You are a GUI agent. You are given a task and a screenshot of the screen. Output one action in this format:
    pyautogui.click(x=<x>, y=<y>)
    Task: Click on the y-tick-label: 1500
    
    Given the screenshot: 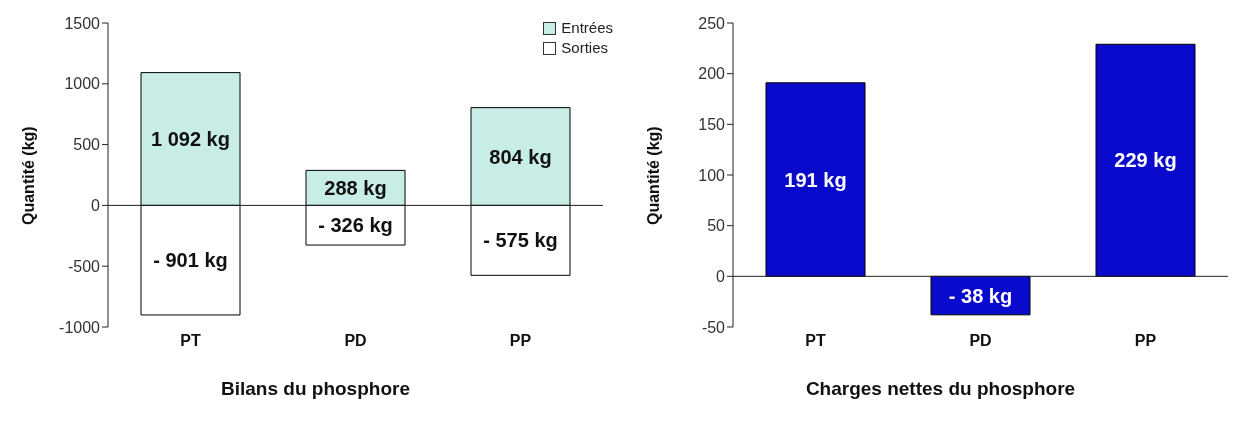 What is the action you would take?
    pyautogui.click(x=82, y=23)
    